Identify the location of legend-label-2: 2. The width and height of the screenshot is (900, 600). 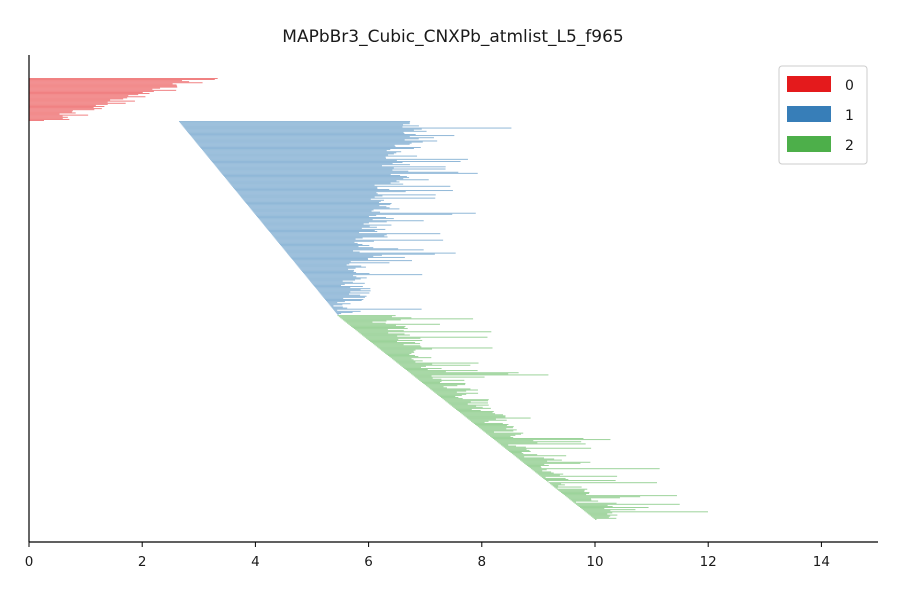
(849, 146).